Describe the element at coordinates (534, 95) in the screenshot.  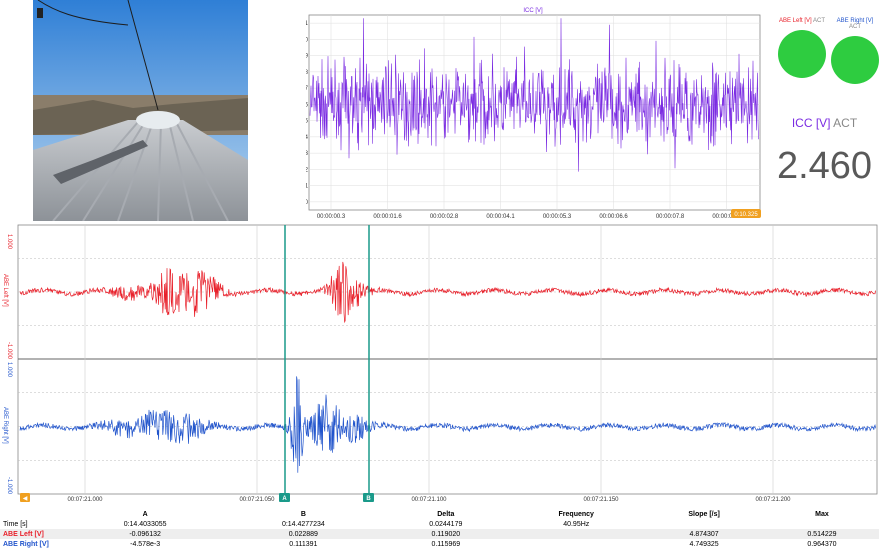
I see `icc-series-line` at that location.